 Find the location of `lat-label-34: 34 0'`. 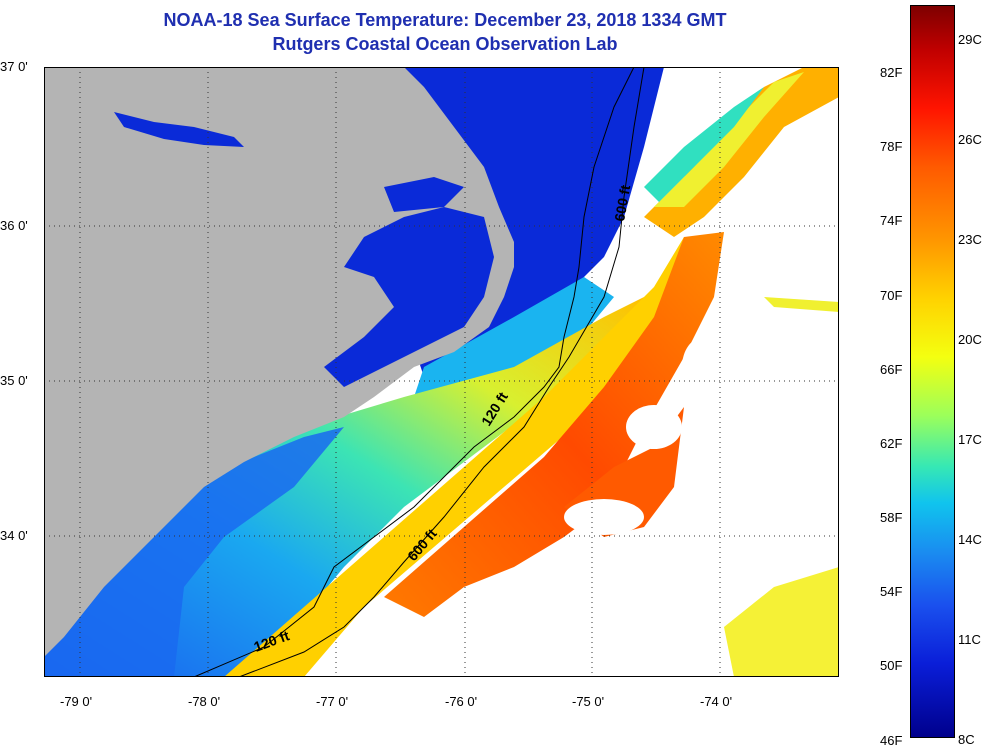

lat-label-34: 34 0' is located at coordinates (14, 535).